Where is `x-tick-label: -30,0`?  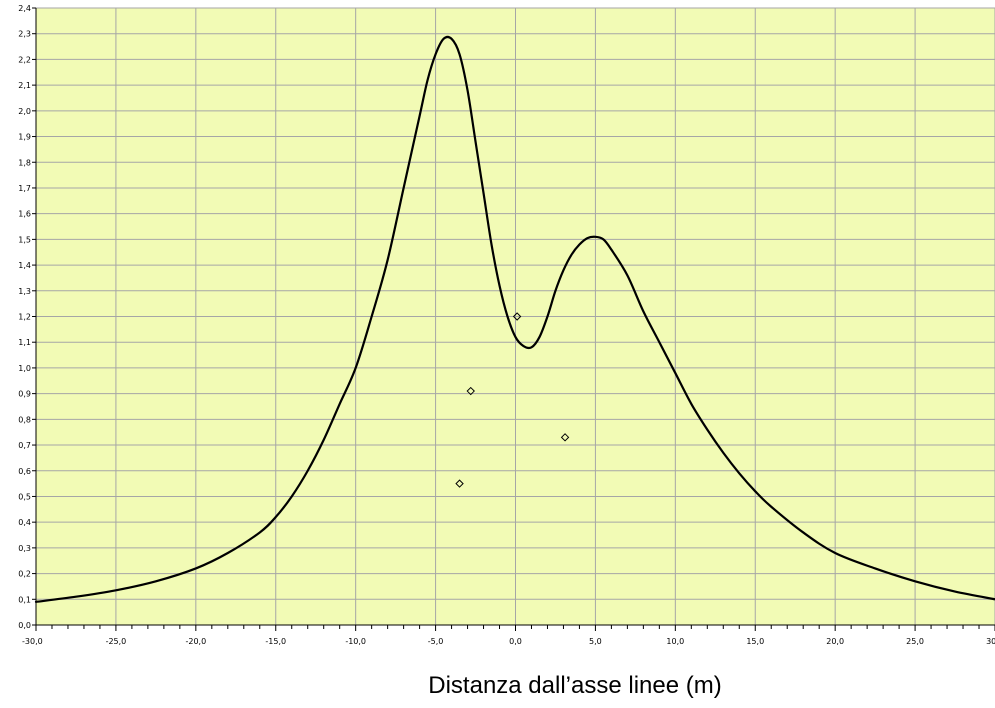
x-tick-label: -30,0 is located at coordinates (32, 641).